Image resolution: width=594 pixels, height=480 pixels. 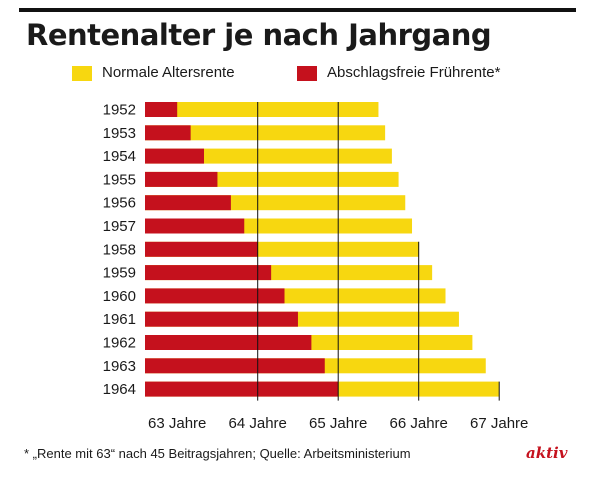 What do you see at coordinates (119, 249) in the screenshot?
I see `y-label-1958: 1958` at bounding box center [119, 249].